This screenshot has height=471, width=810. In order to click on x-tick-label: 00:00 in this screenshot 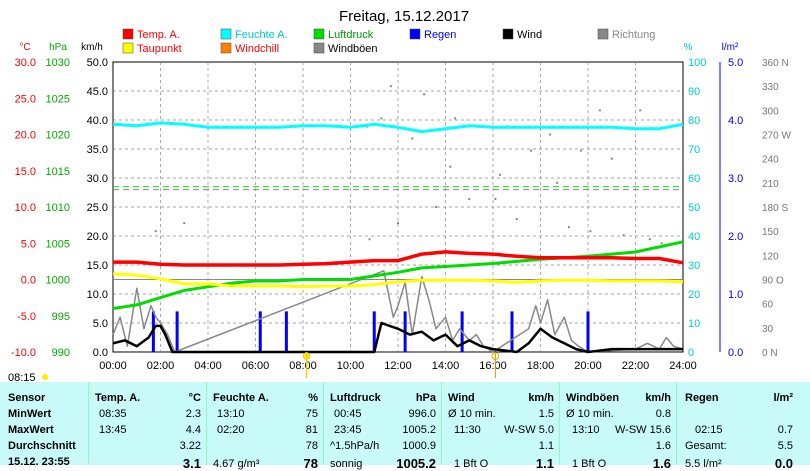, I will do `click(113, 366)`.